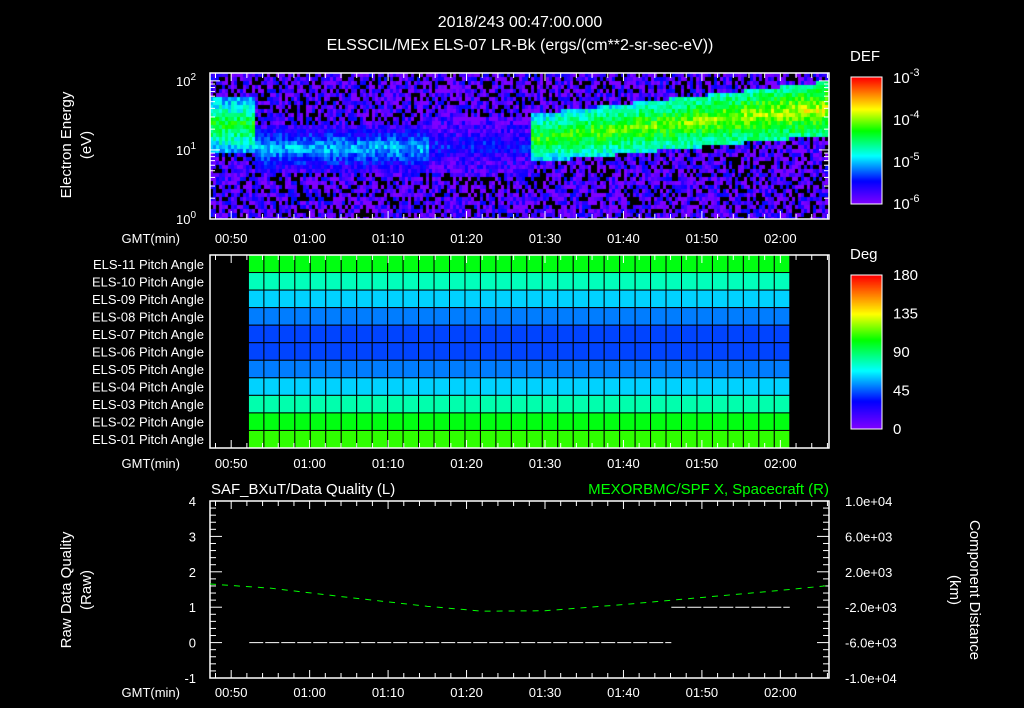 This screenshot has height=708, width=1024. What do you see at coordinates (702, 692) in the screenshot?
I see `bottom-panel-time-label: 01:50` at bounding box center [702, 692].